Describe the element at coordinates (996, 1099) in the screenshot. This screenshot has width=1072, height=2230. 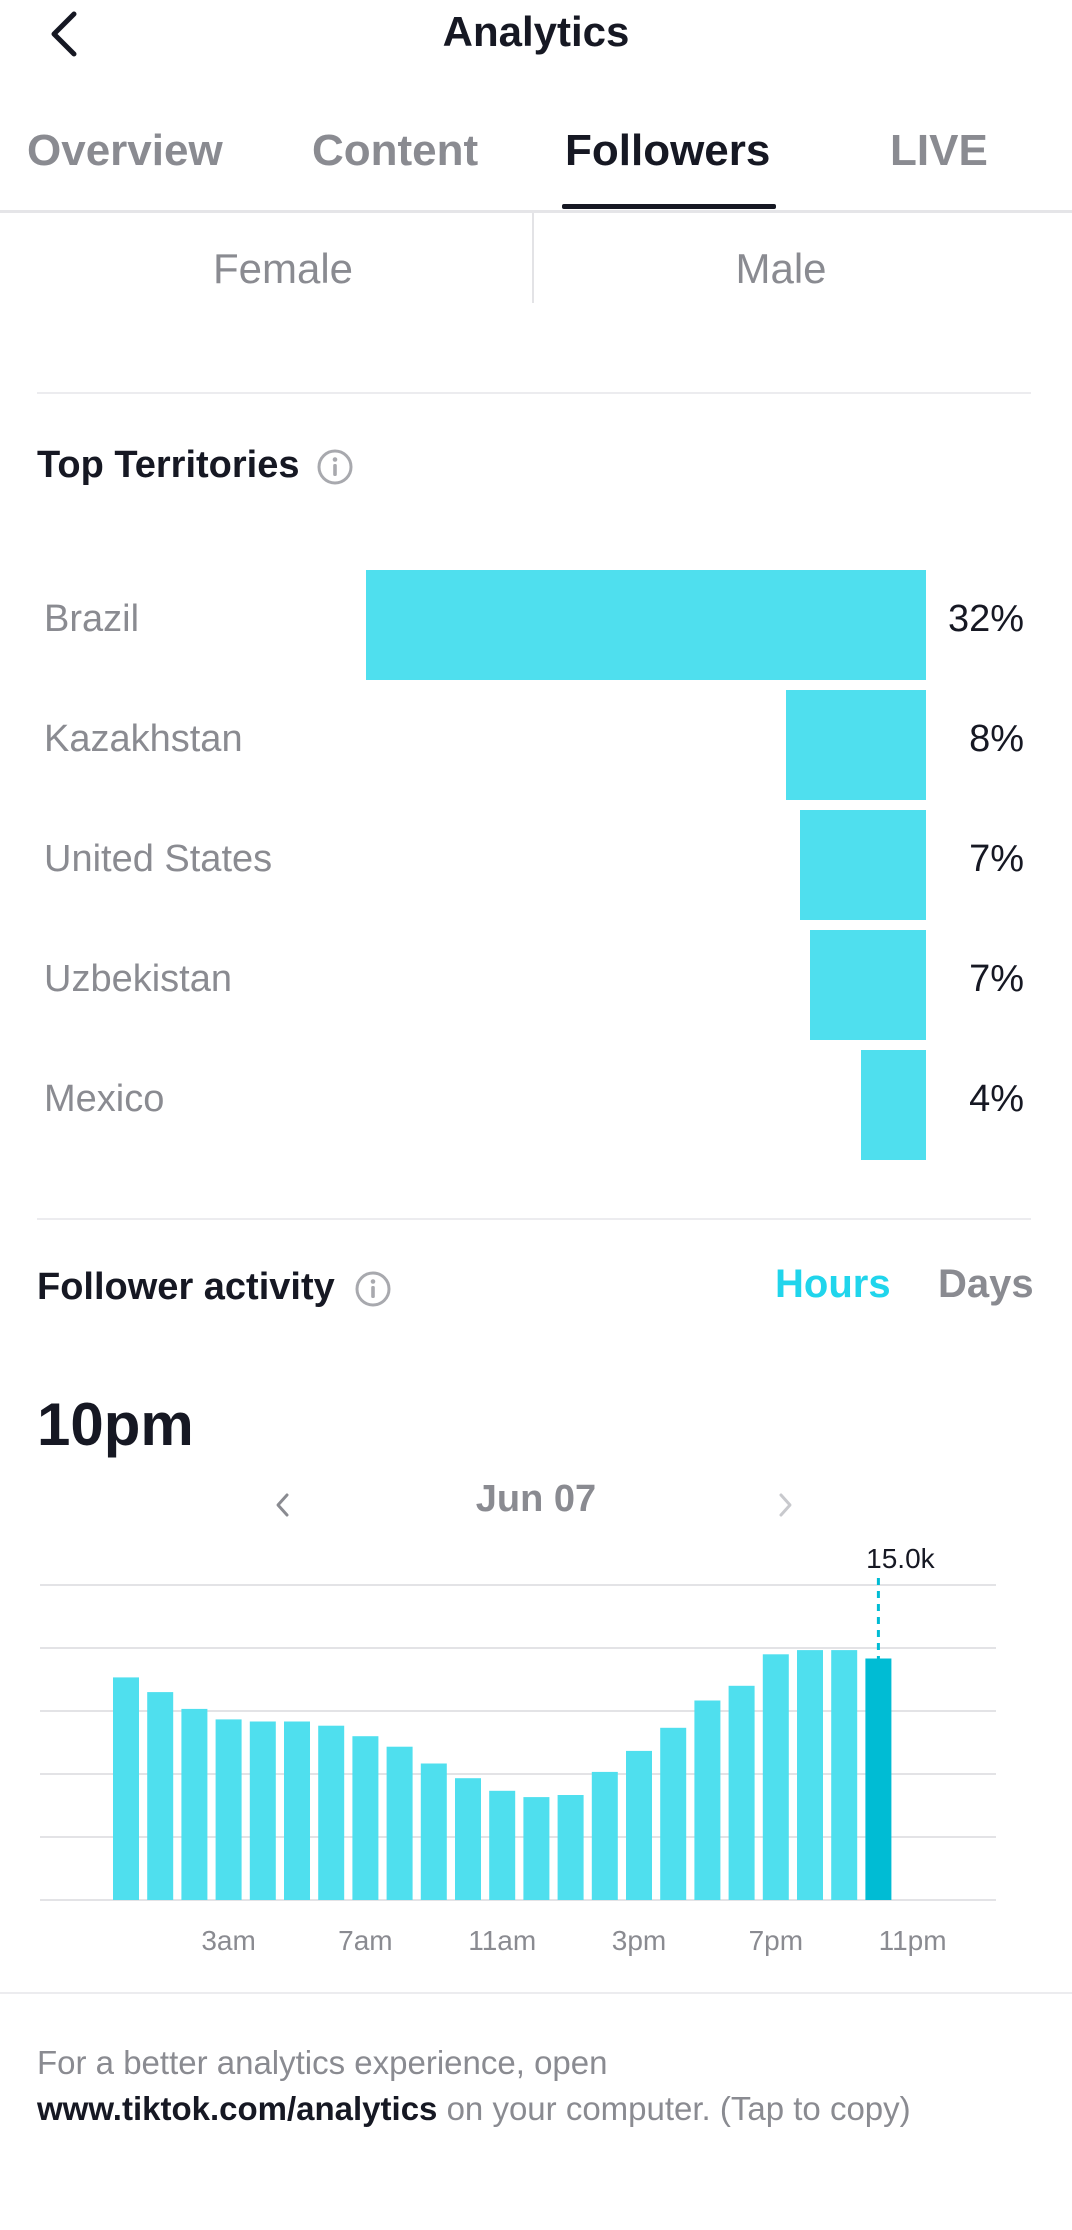
I see `territory-percent: 4%` at that location.